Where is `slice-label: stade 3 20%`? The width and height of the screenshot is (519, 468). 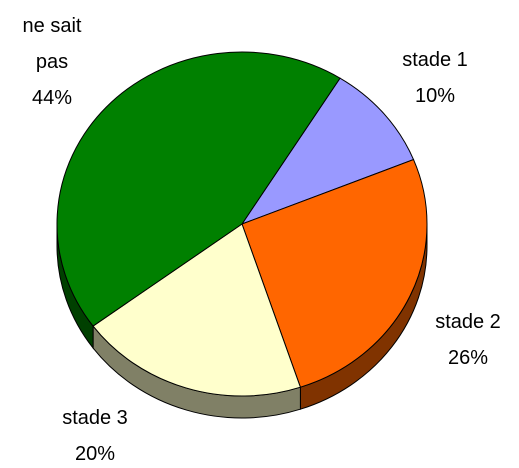
slice-label: stade 3 20% is located at coordinates (95, 434).